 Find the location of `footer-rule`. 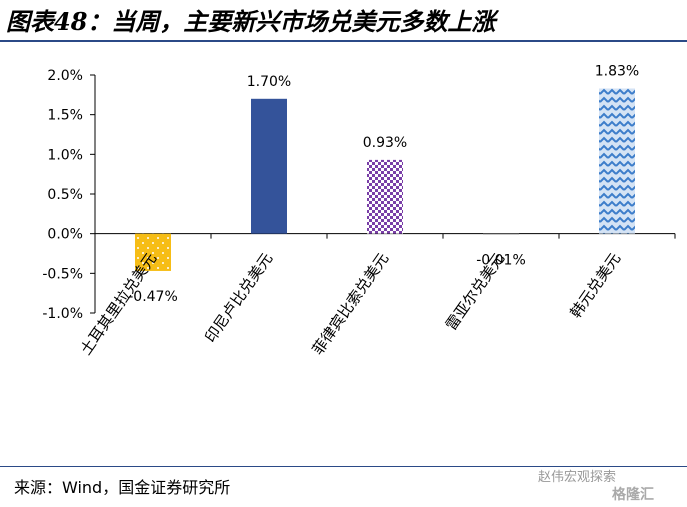

footer-rule is located at coordinates (343, 466).